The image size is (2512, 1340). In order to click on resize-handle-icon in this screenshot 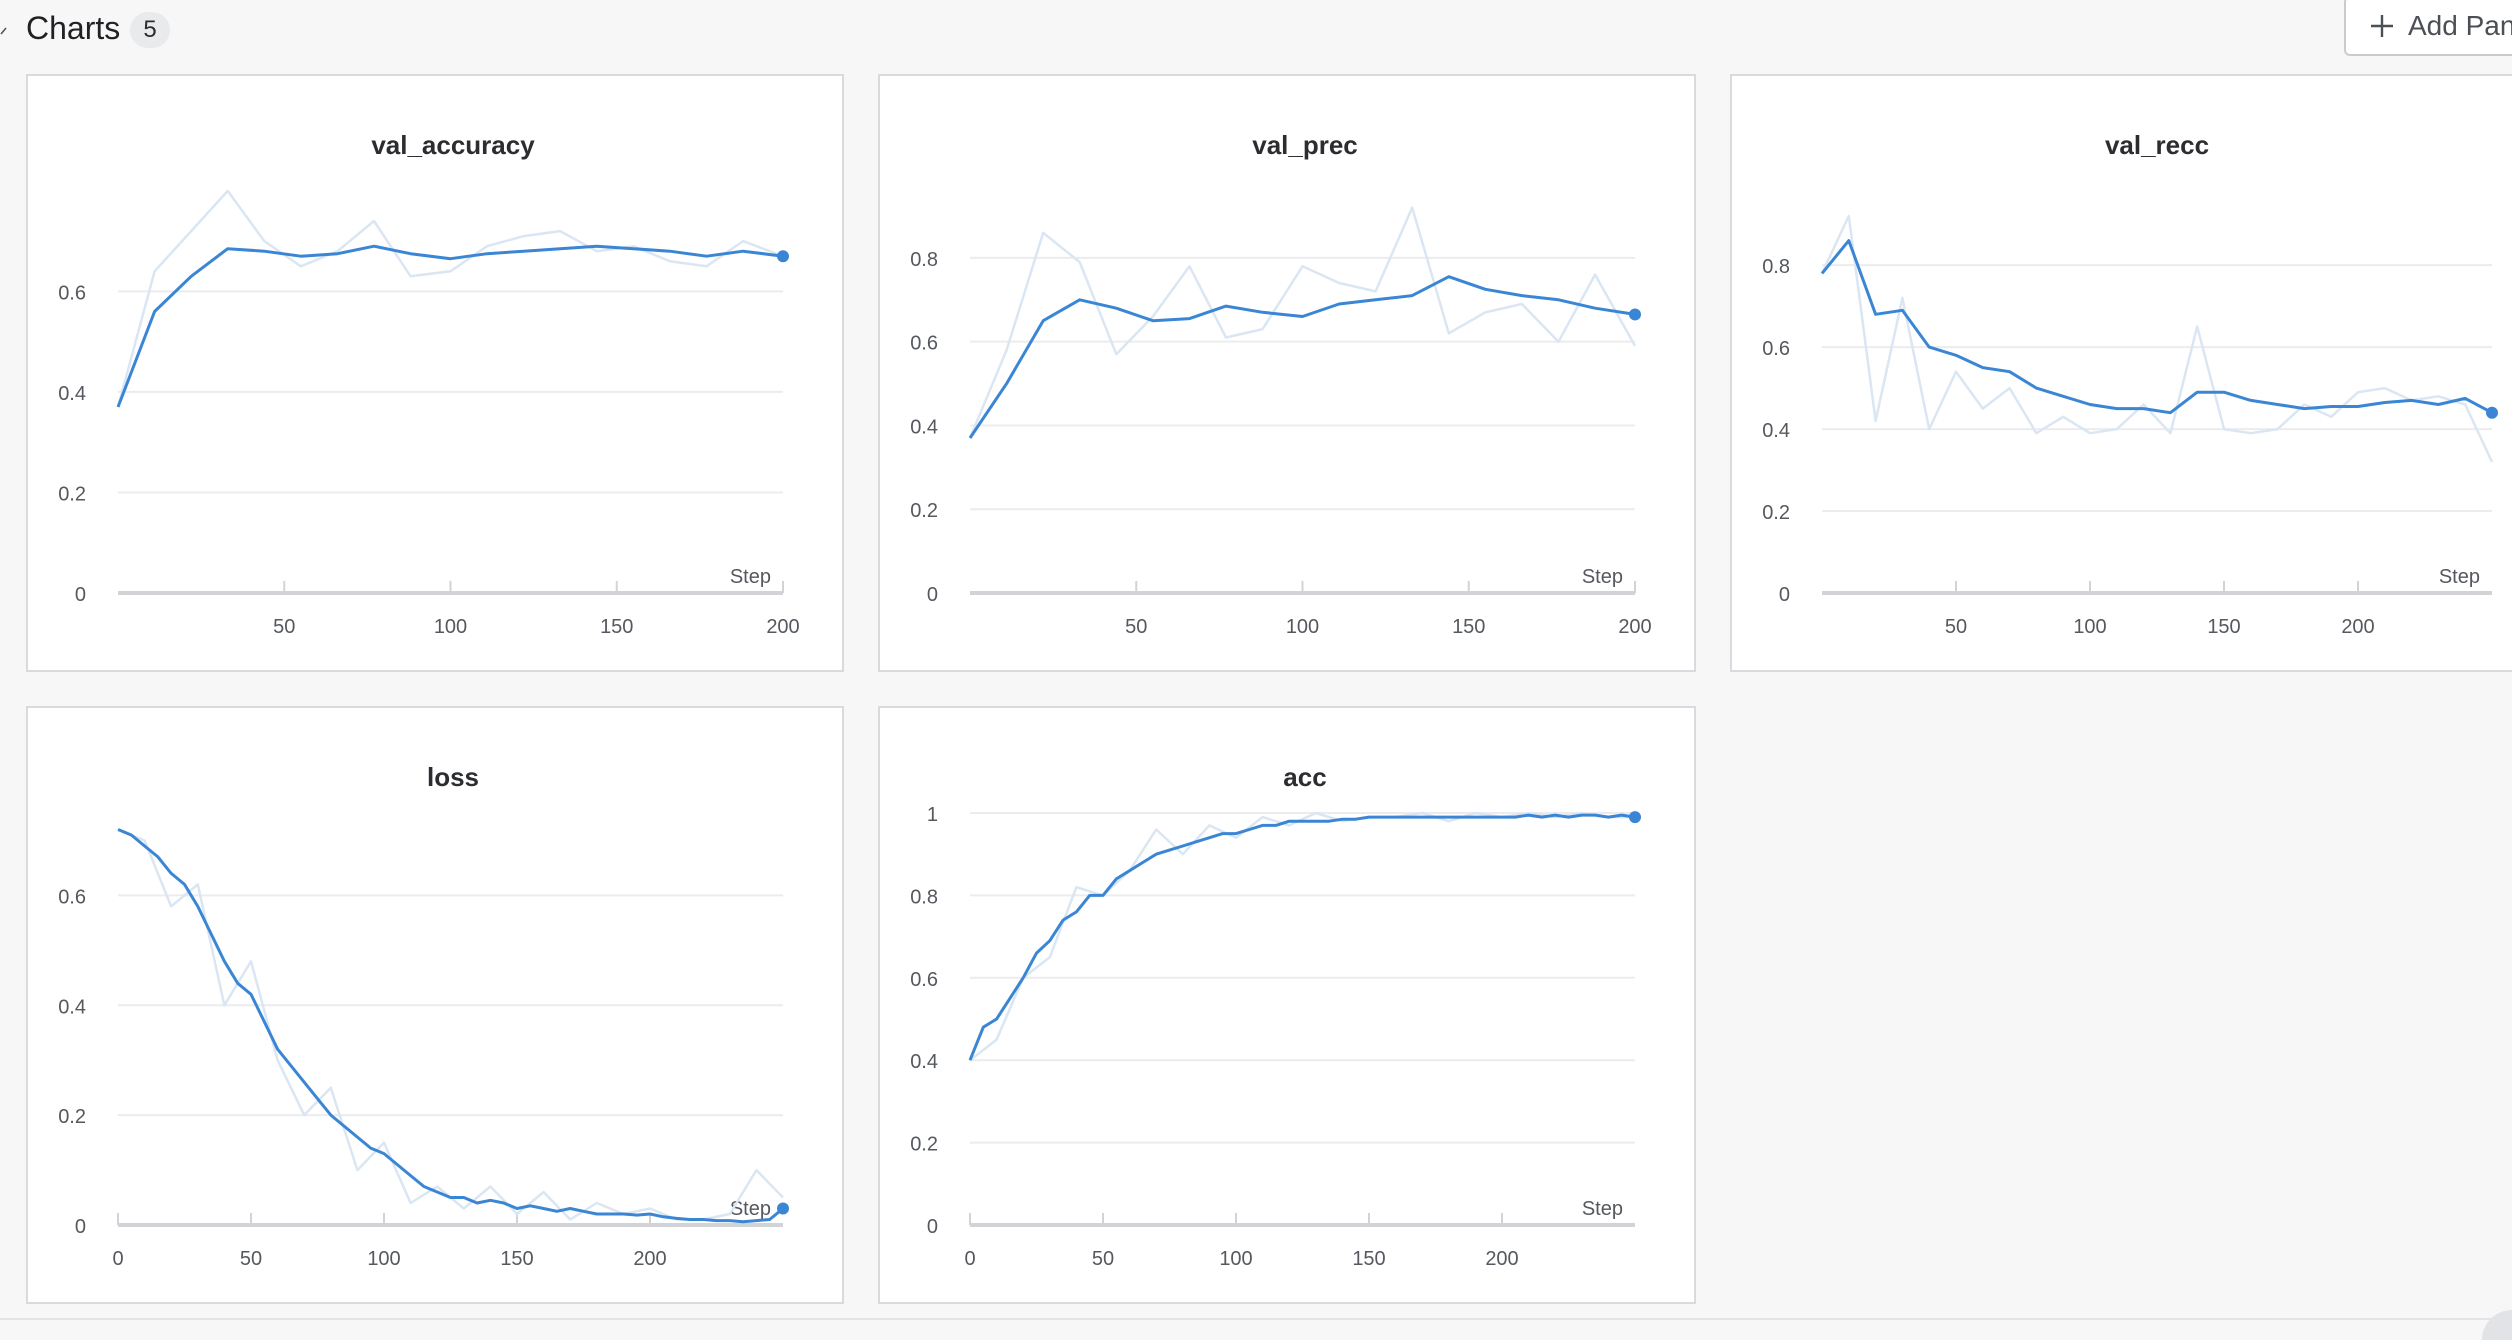, I will do `click(2492, 1320)`.